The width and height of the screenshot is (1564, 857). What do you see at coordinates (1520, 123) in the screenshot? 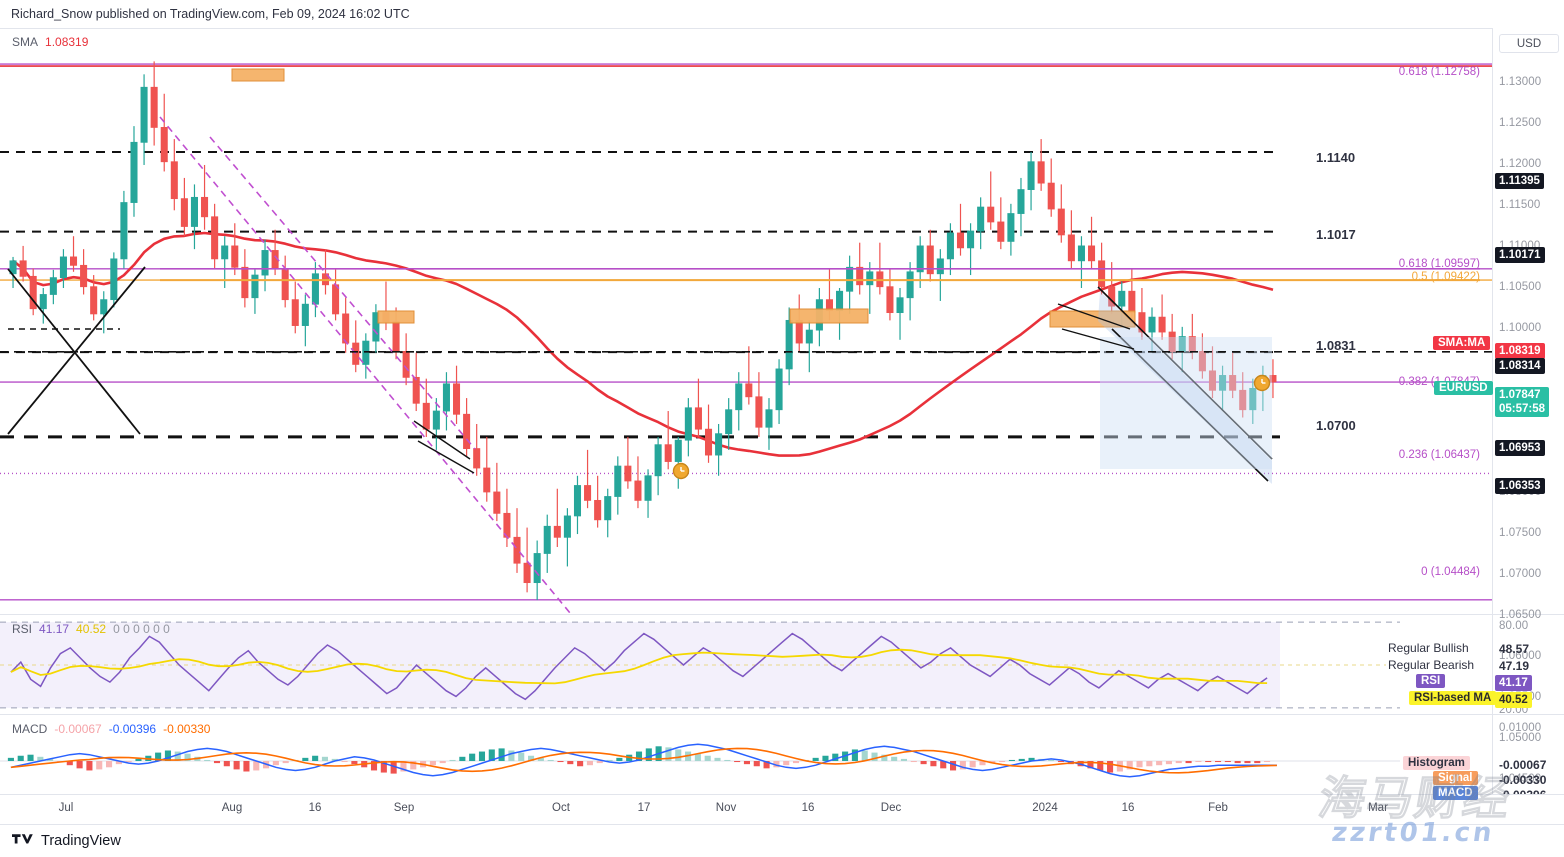
I see `price-tick-1: 1.12500` at bounding box center [1520, 123].